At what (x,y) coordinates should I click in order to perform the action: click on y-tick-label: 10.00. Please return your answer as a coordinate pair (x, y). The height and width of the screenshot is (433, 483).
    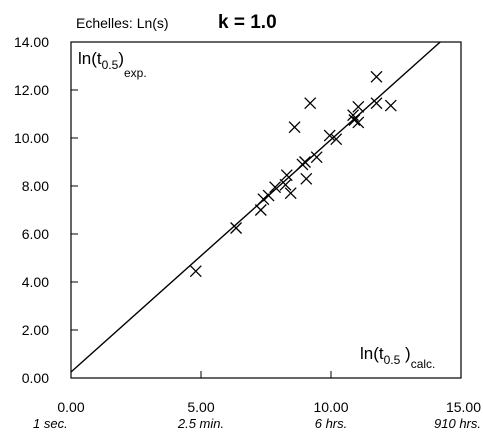
    Looking at the image, I should click on (31, 138).